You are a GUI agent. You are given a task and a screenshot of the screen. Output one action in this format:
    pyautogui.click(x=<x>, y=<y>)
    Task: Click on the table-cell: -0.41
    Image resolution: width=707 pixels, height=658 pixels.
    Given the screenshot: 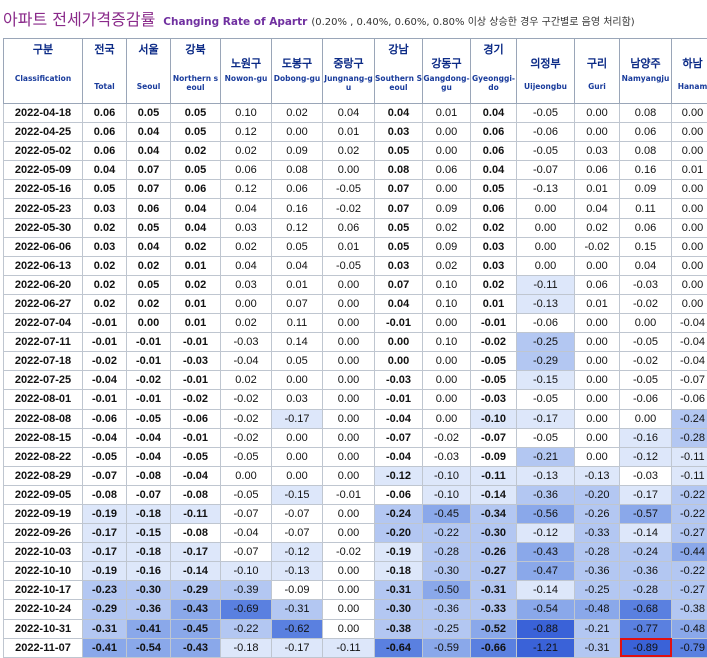 What is the action you would take?
    pyautogui.click(x=149, y=628)
    